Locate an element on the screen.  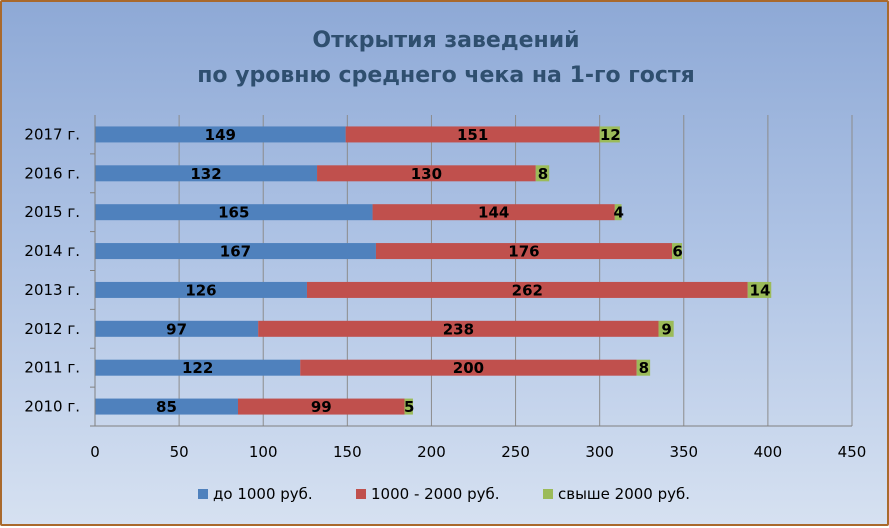
data-label-0-1: 122 is located at coordinates (197, 368).